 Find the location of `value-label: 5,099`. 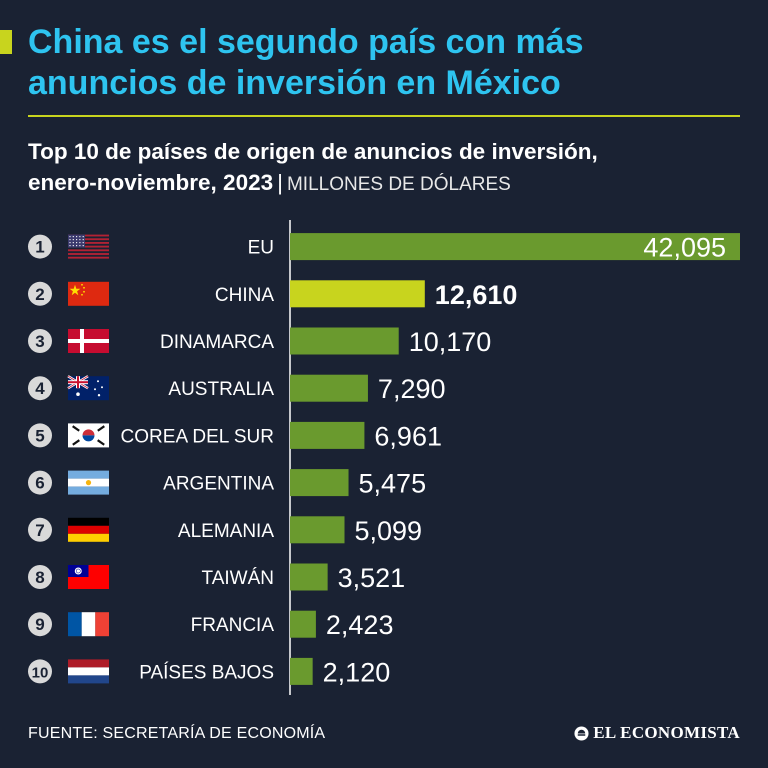

value-label: 5,099 is located at coordinates (389, 531).